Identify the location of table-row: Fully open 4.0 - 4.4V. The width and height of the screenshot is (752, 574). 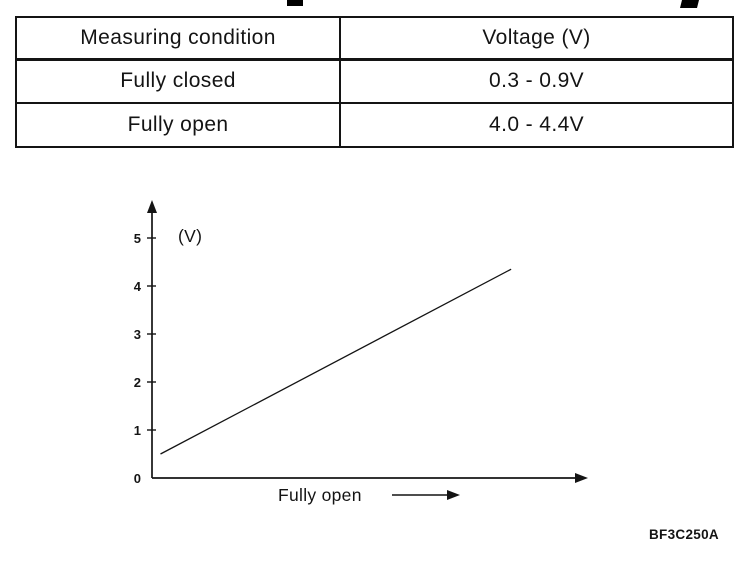
(374, 124).